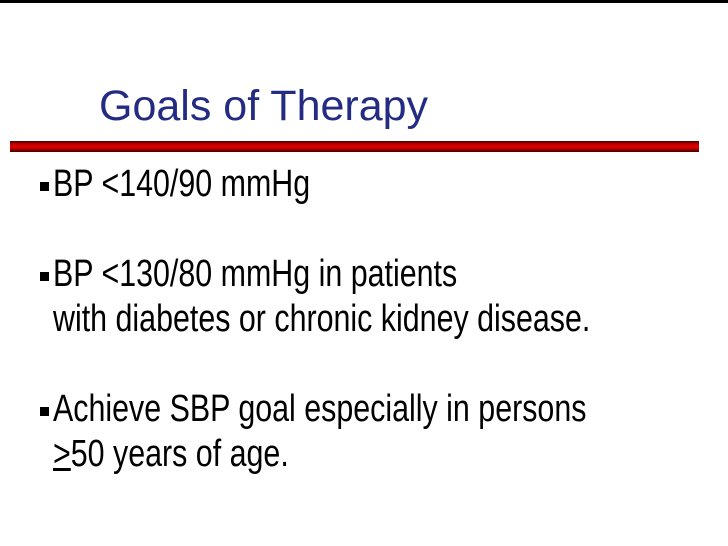  What do you see at coordinates (255, 274) in the screenshot?
I see `bullet-text-line: BP <130/80 mmHg in patients` at bounding box center [255, 274].